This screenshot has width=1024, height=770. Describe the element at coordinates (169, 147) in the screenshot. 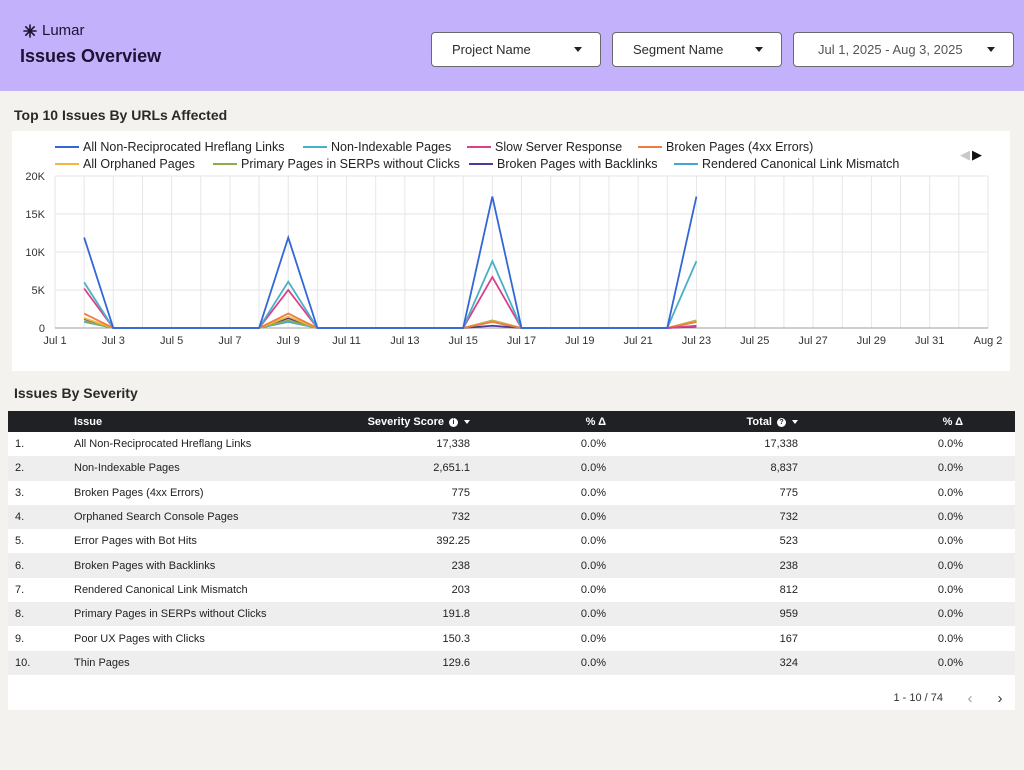

I see `legend-item: All Non-Reciprocated Hreflang Links` at that location.